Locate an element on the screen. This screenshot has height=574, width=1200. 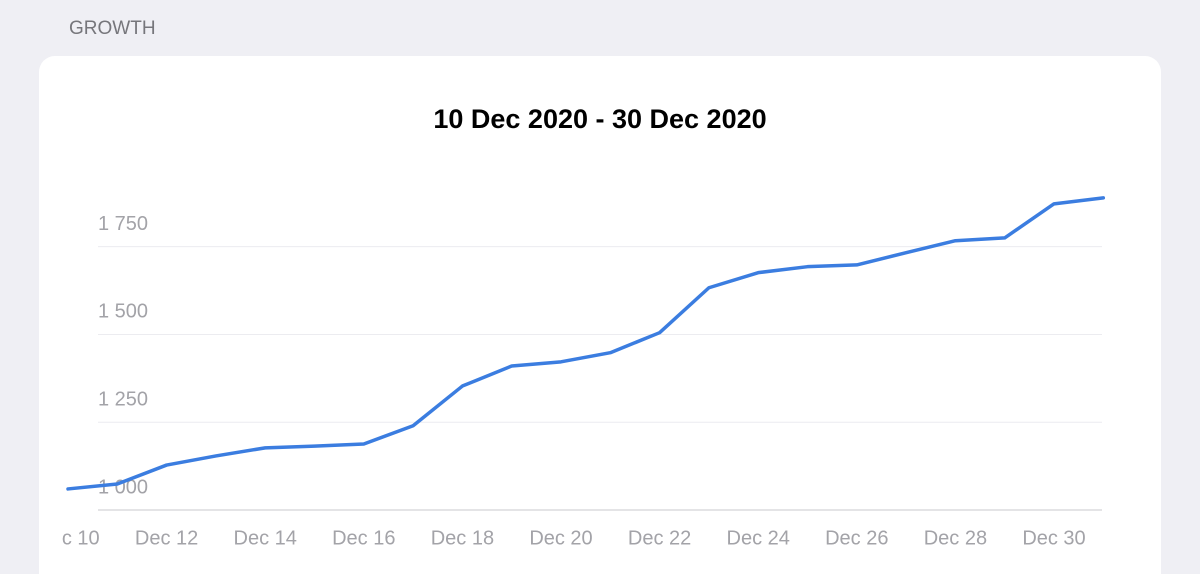
y-tick-label: 1 750 is located at coordinates (123, 224).